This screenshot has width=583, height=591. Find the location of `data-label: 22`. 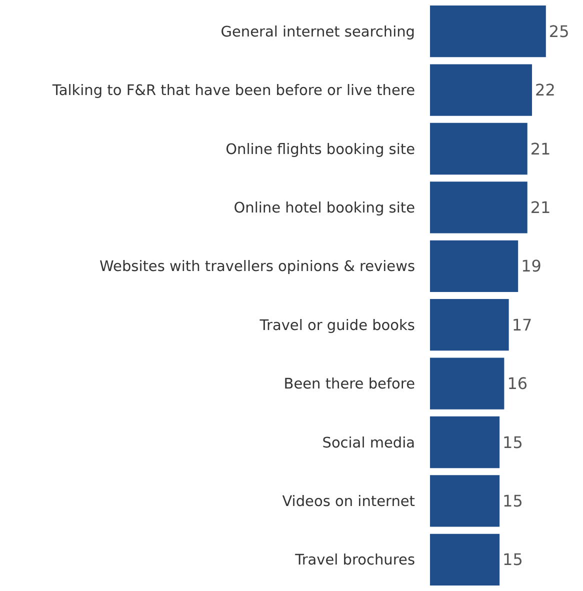

data-label: 22 is located at coordinates (545, 90).